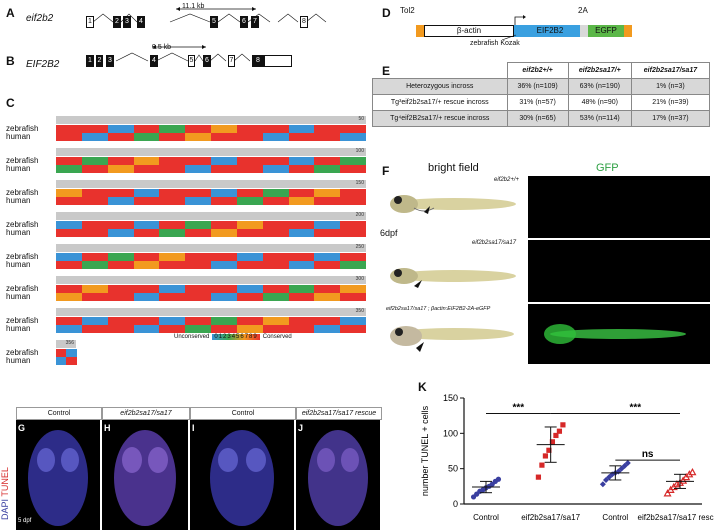 The image size is (716, 531). I want to click on panel-b-label: B, so click(10, 61).